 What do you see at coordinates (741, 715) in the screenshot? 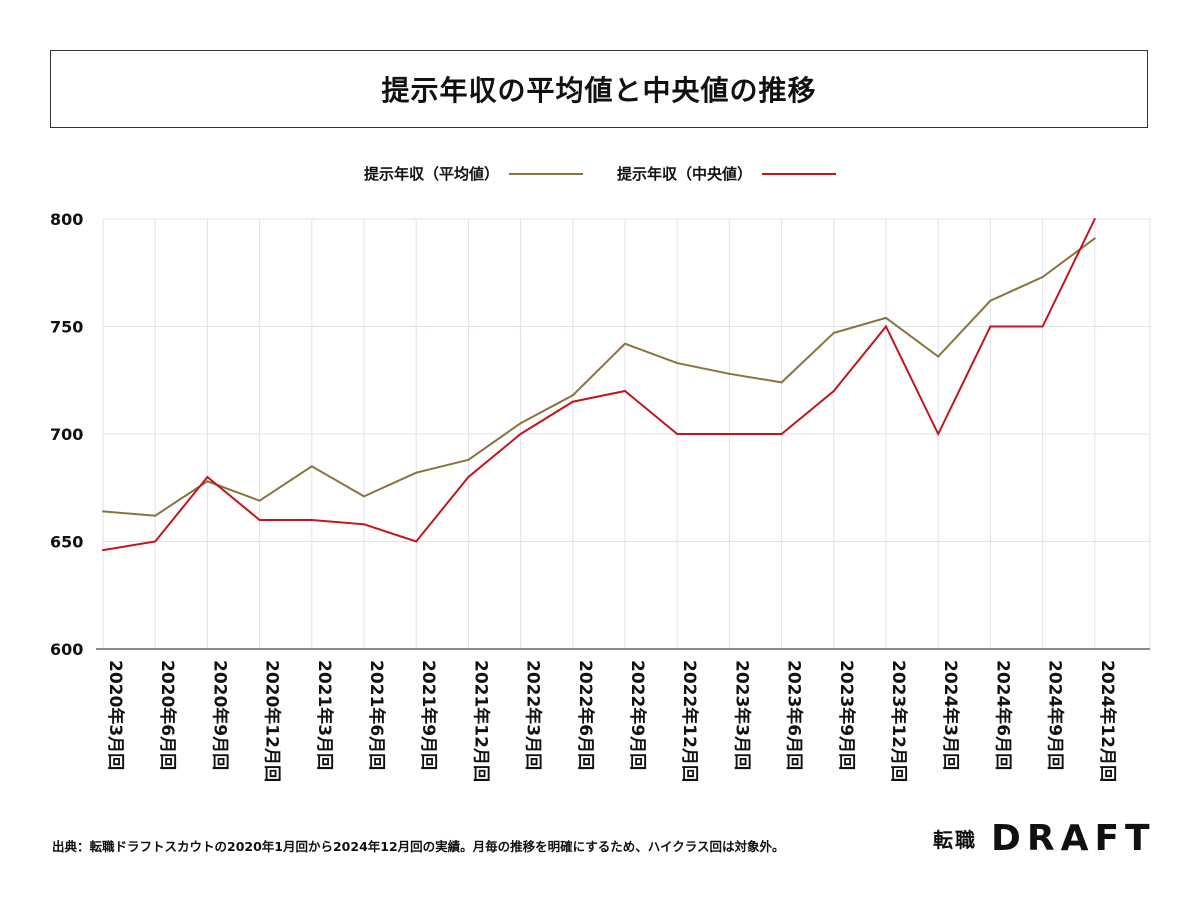
I see `x-tick-label: 2023年3月回` at bounding box center [741, 715].